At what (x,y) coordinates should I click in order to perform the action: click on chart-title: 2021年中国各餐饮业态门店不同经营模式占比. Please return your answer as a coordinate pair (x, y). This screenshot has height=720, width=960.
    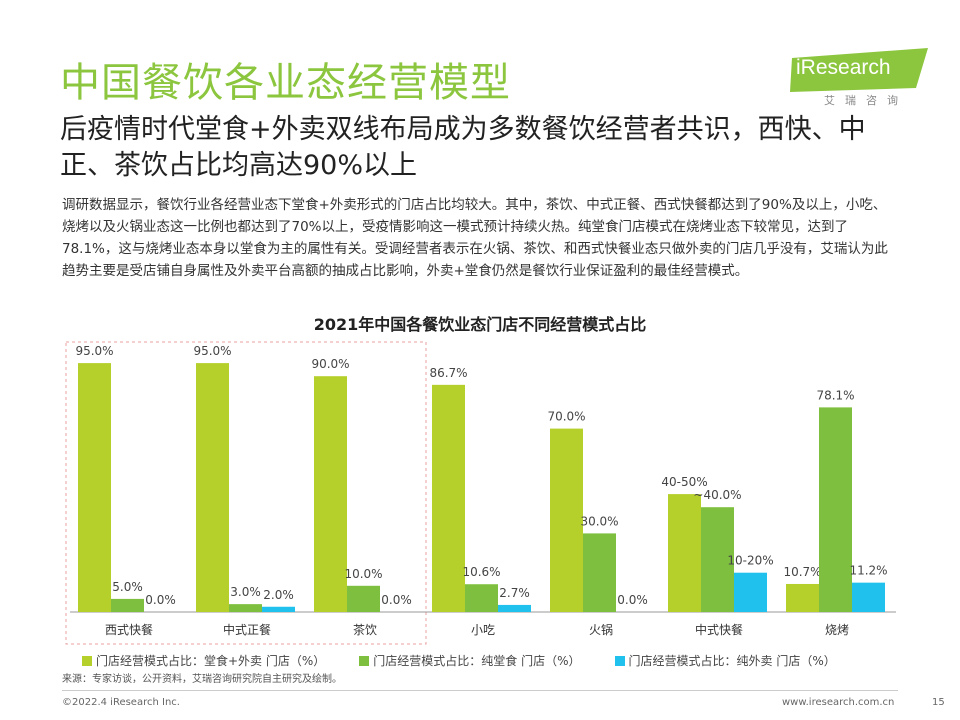
    Looking at the image, I should click on (480, 324).